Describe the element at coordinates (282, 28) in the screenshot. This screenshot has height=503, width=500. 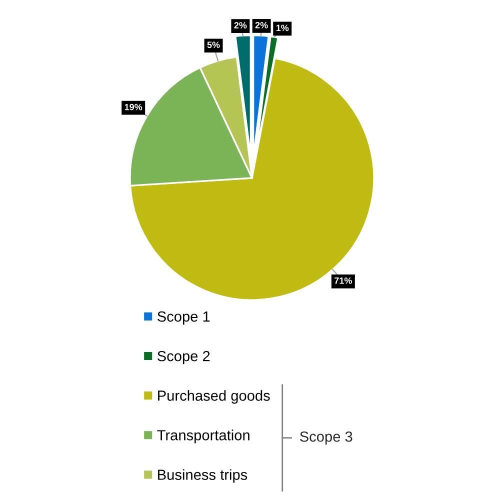
I see `data-label: 1%` at that location.